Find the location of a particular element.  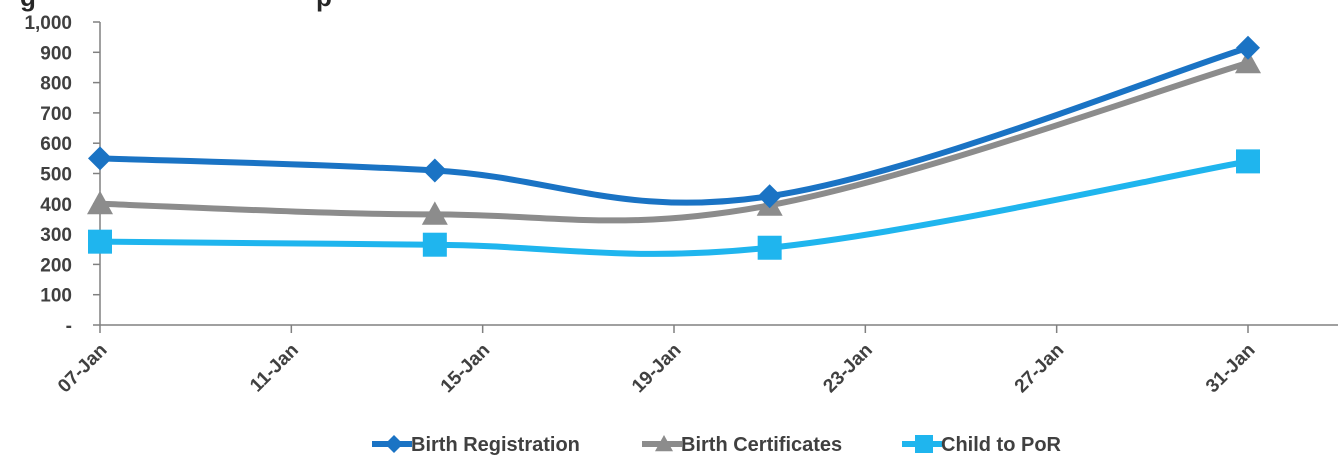

x-tick-label: 23-Jan is located at coordinates (847, 368).